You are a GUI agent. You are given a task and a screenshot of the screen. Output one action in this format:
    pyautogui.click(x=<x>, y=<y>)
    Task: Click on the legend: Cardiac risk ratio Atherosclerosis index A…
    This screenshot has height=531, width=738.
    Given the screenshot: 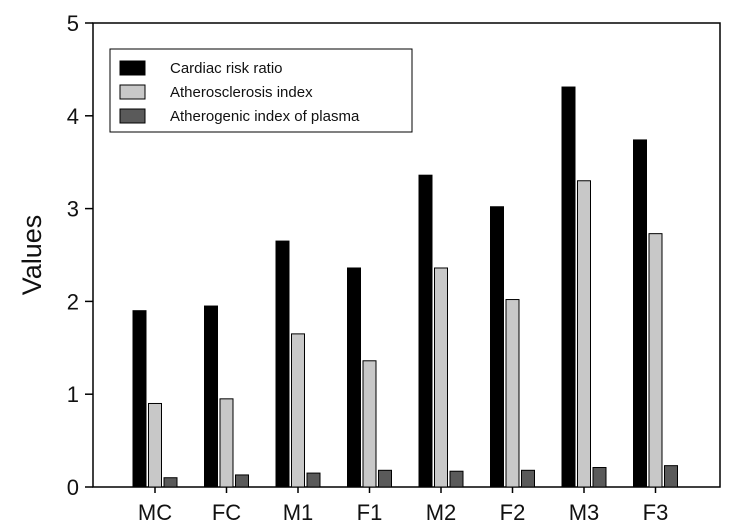 What is the action you would take?
    pyautogui.click(x=261, y=90)
    